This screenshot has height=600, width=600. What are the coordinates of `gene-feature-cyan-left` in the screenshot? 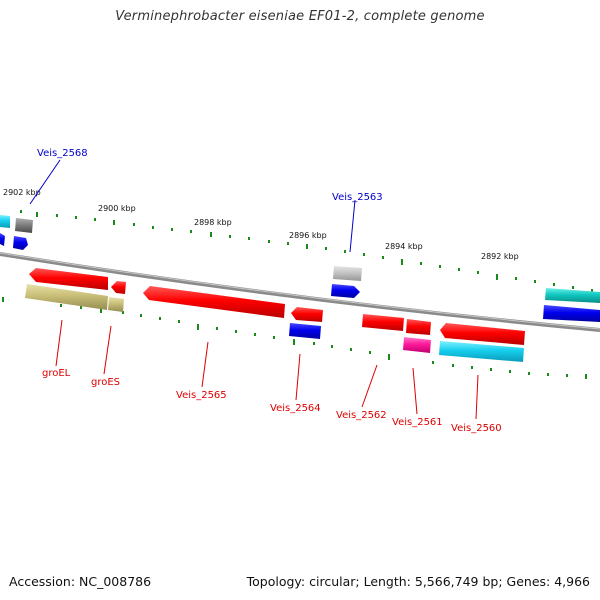 It's located at (5, 221).